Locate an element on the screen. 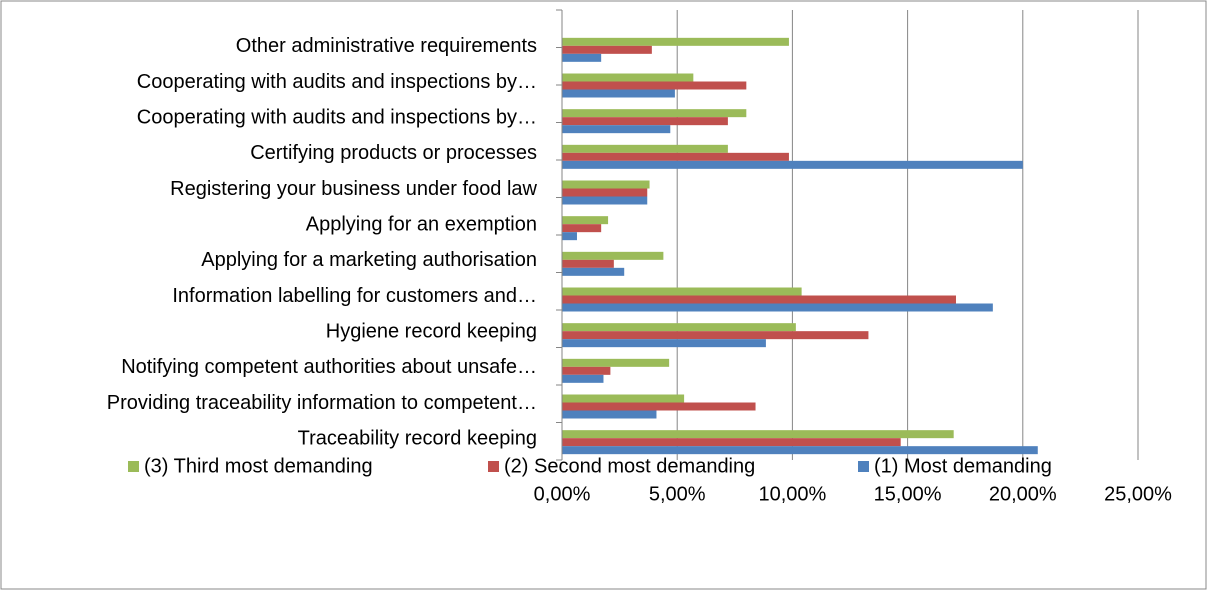 Image resolution: width=1208 pixels, height=591 pixels. y-tick-label: Applying for an exemption is located at coordinates (421, 224).